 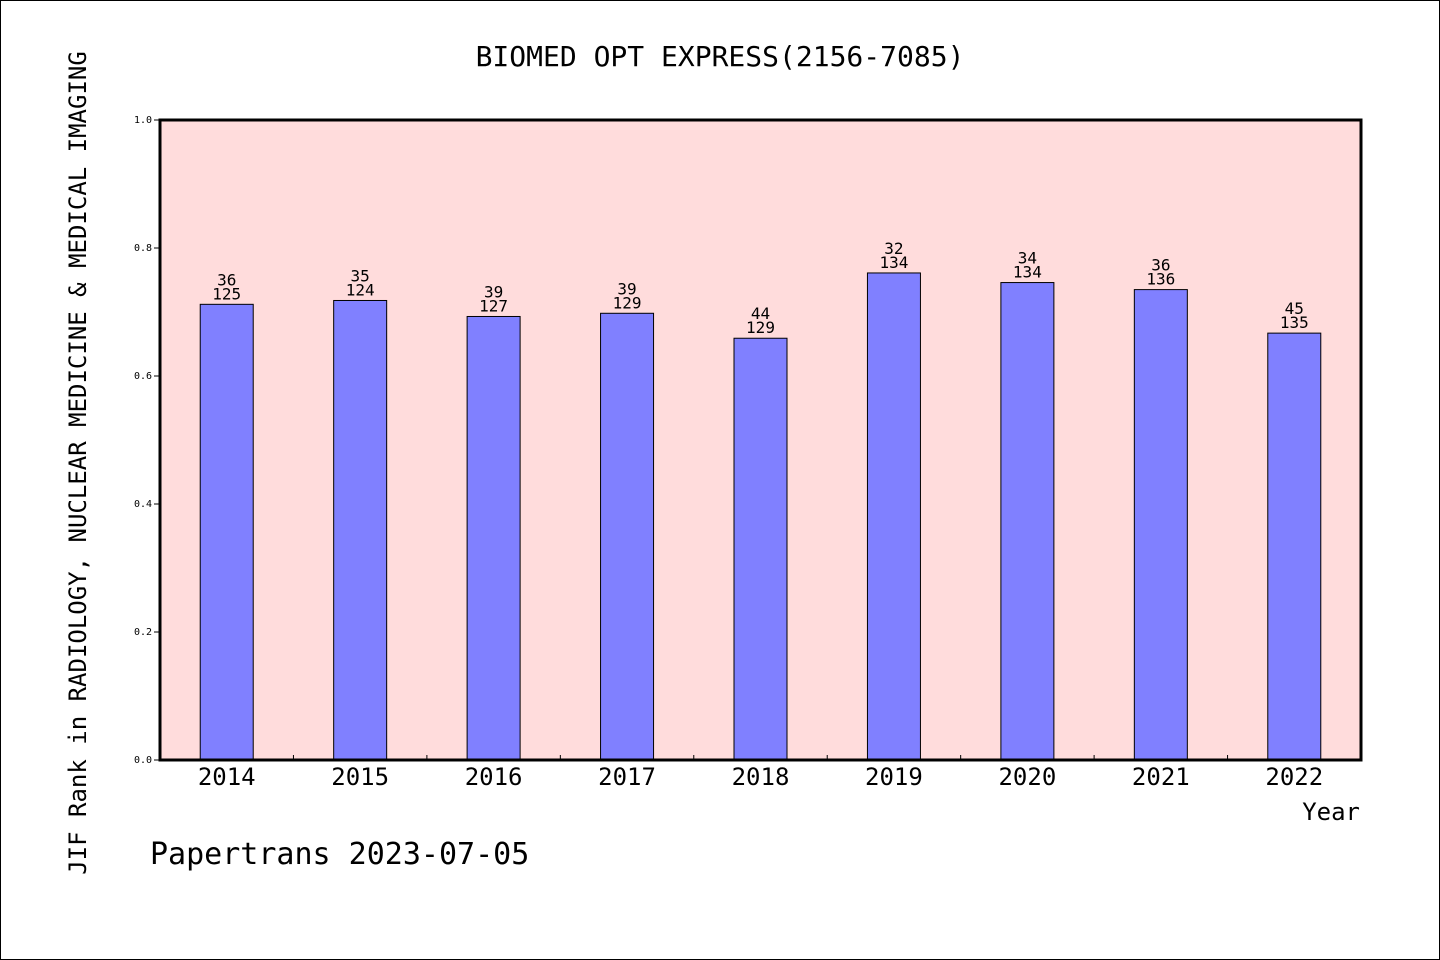 What do you see at coordinates (143, 376) in the screenshot?
I see `y-tick-label: 0.6` at bounding box center [143, 376].